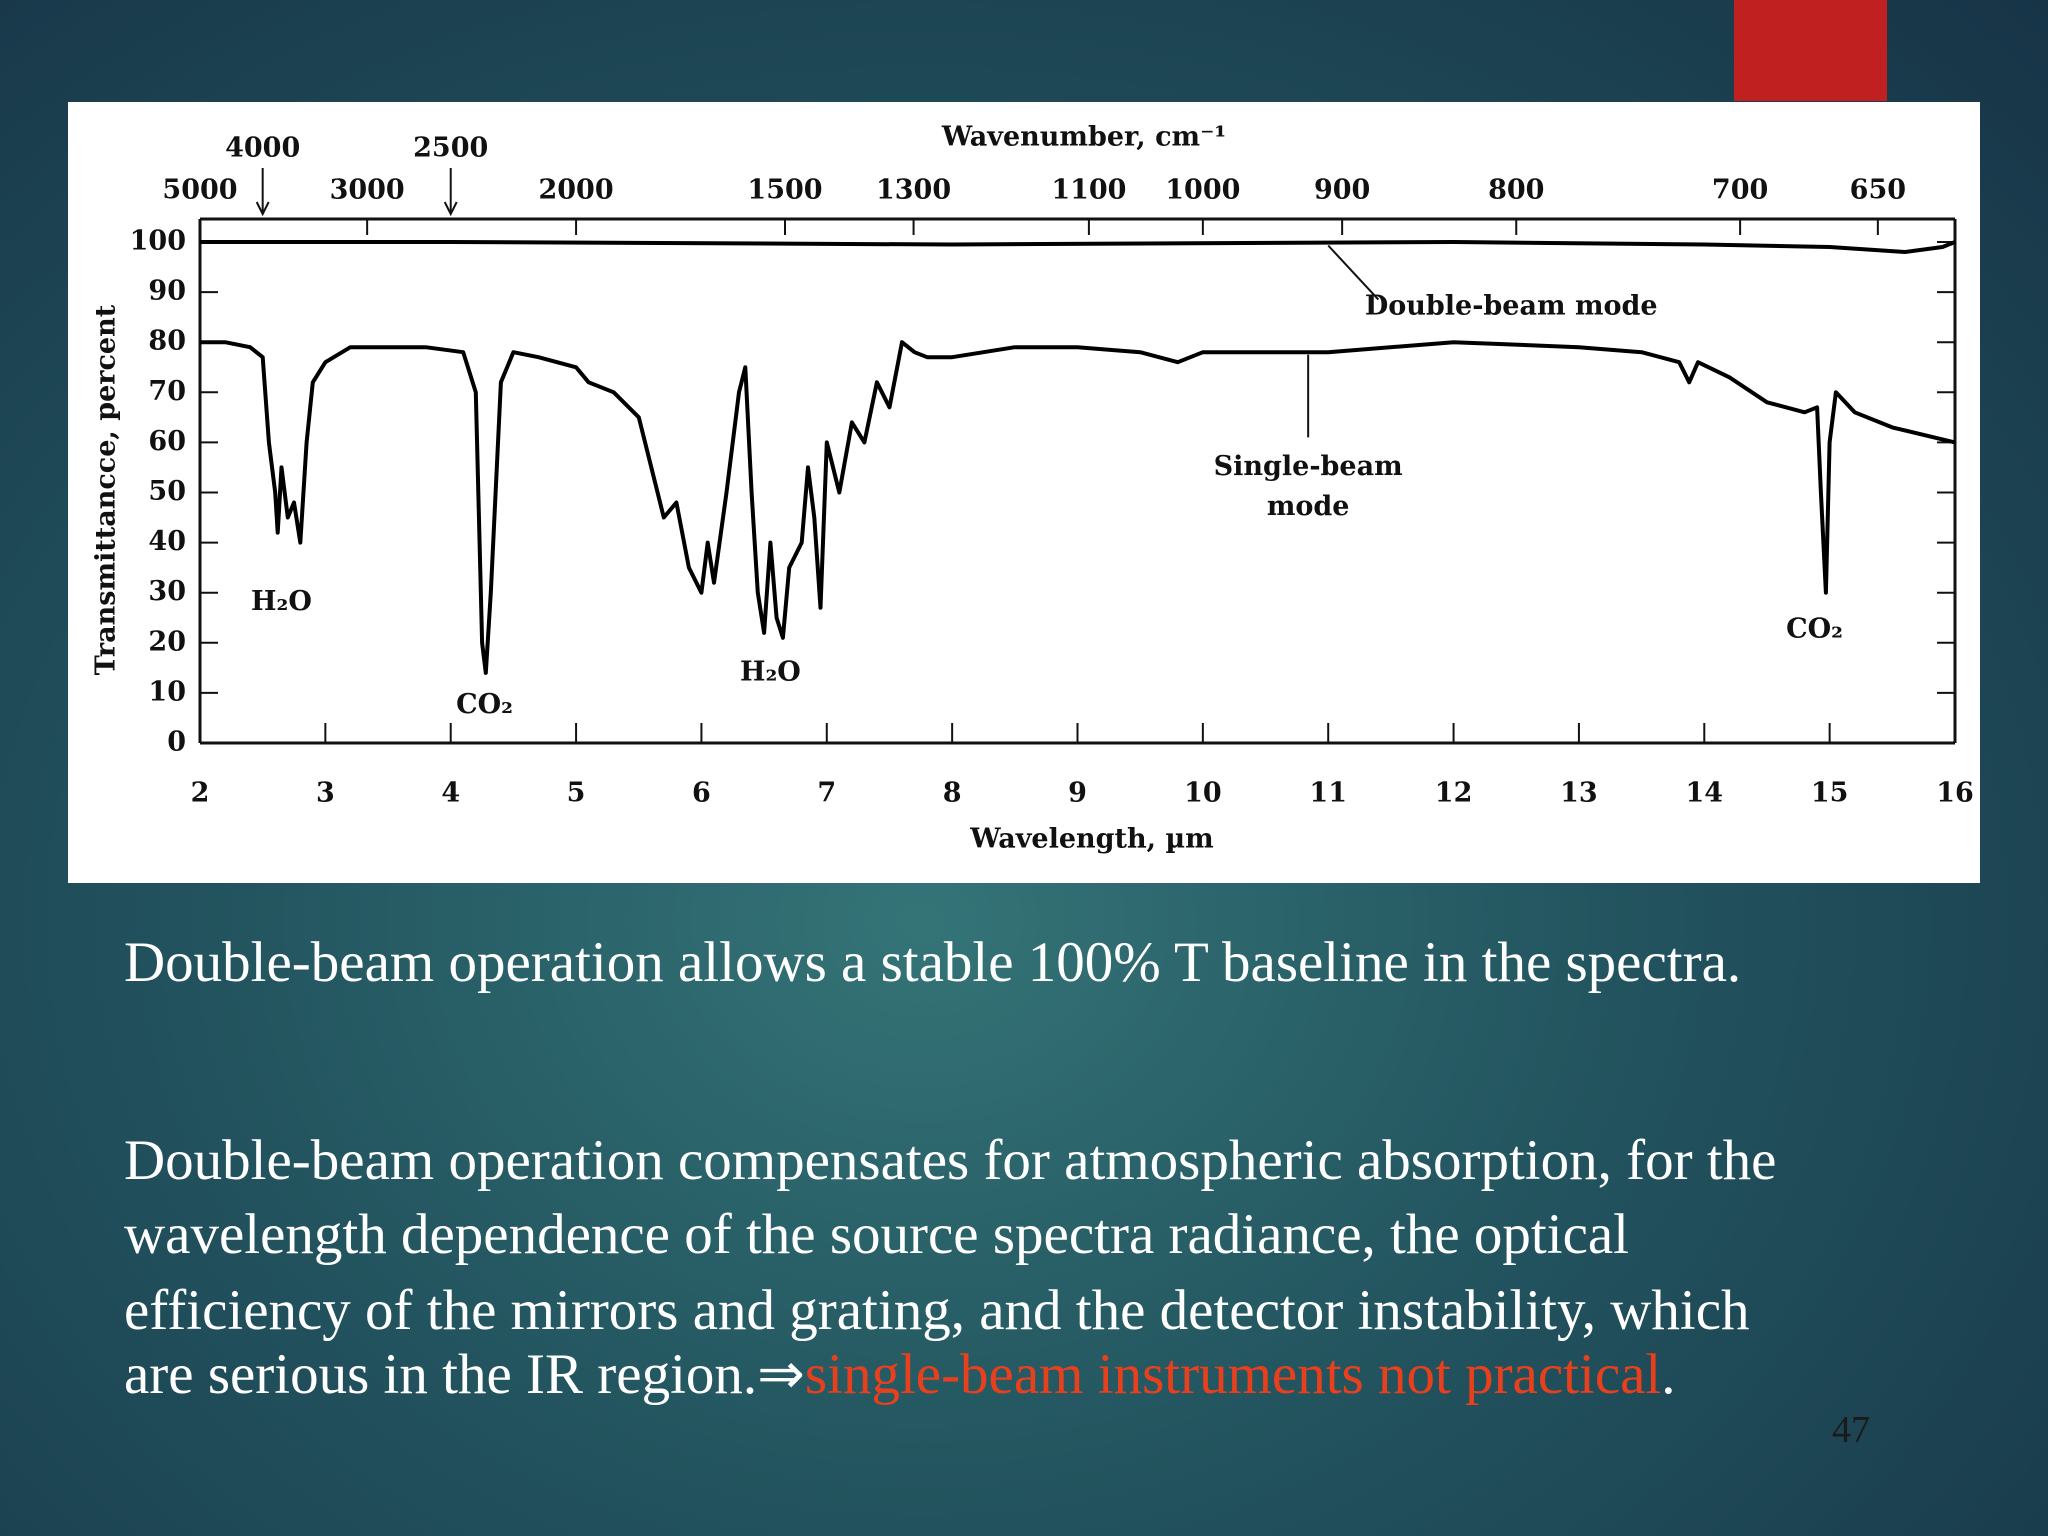 The width and height of the screenshot is (2048, 1536). Describe the element at coordinates (167, 391) in the screenshot. I see `y-tick-label: 70` at that location.